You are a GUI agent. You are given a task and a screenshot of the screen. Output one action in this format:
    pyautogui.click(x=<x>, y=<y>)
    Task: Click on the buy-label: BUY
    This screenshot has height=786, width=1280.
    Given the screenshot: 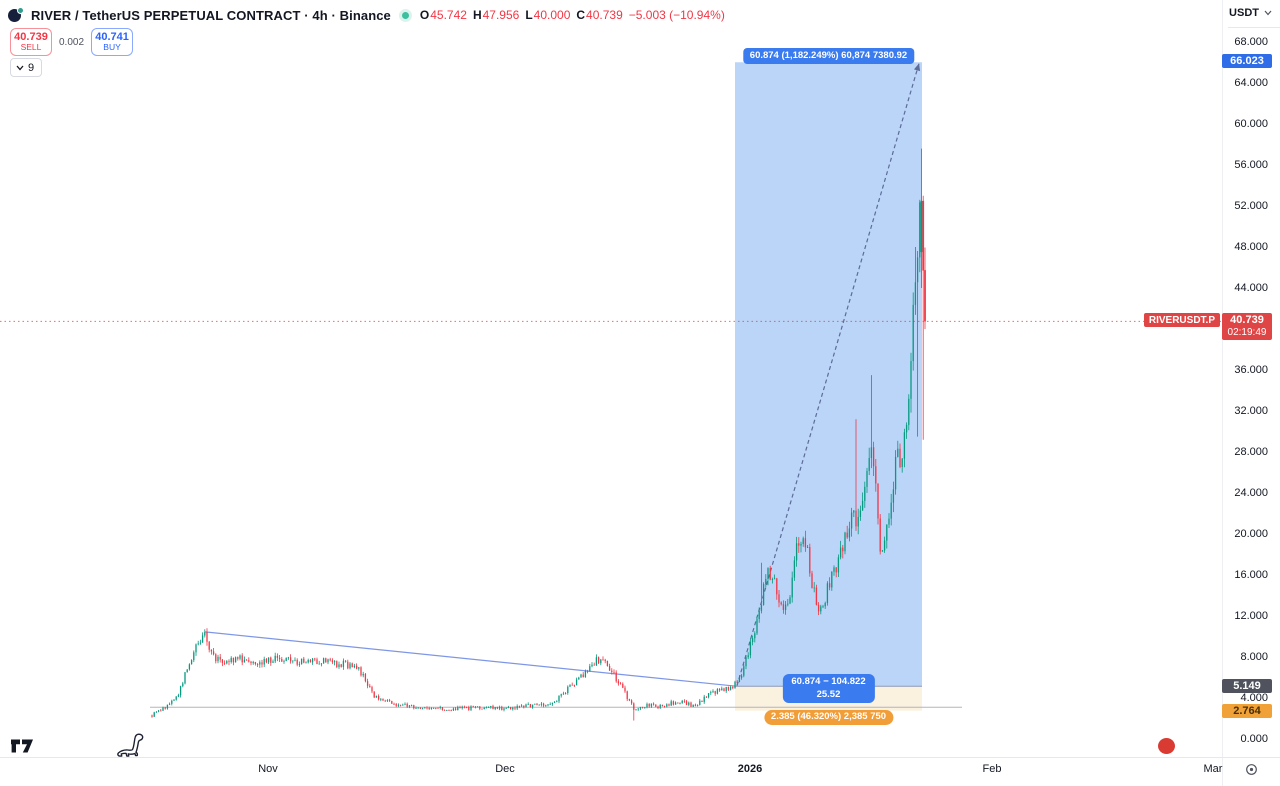 What is the action you would take?
    pyautogui.click(x=112, y=47)
    